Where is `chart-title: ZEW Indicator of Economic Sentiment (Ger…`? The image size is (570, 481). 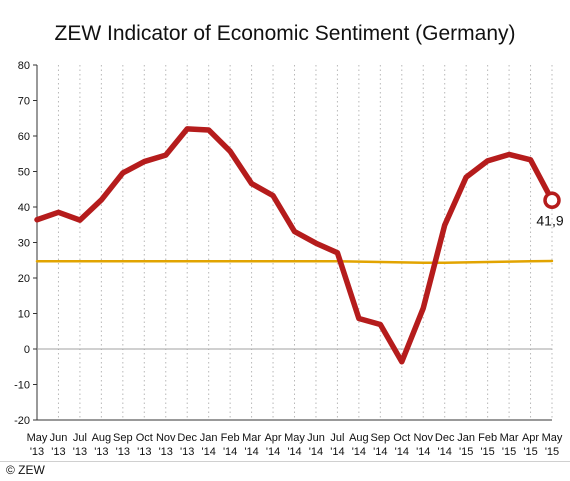 chart-title: ZEW Indicator of Economic Sentiment (Ger… is located at coordinates (285, 33).